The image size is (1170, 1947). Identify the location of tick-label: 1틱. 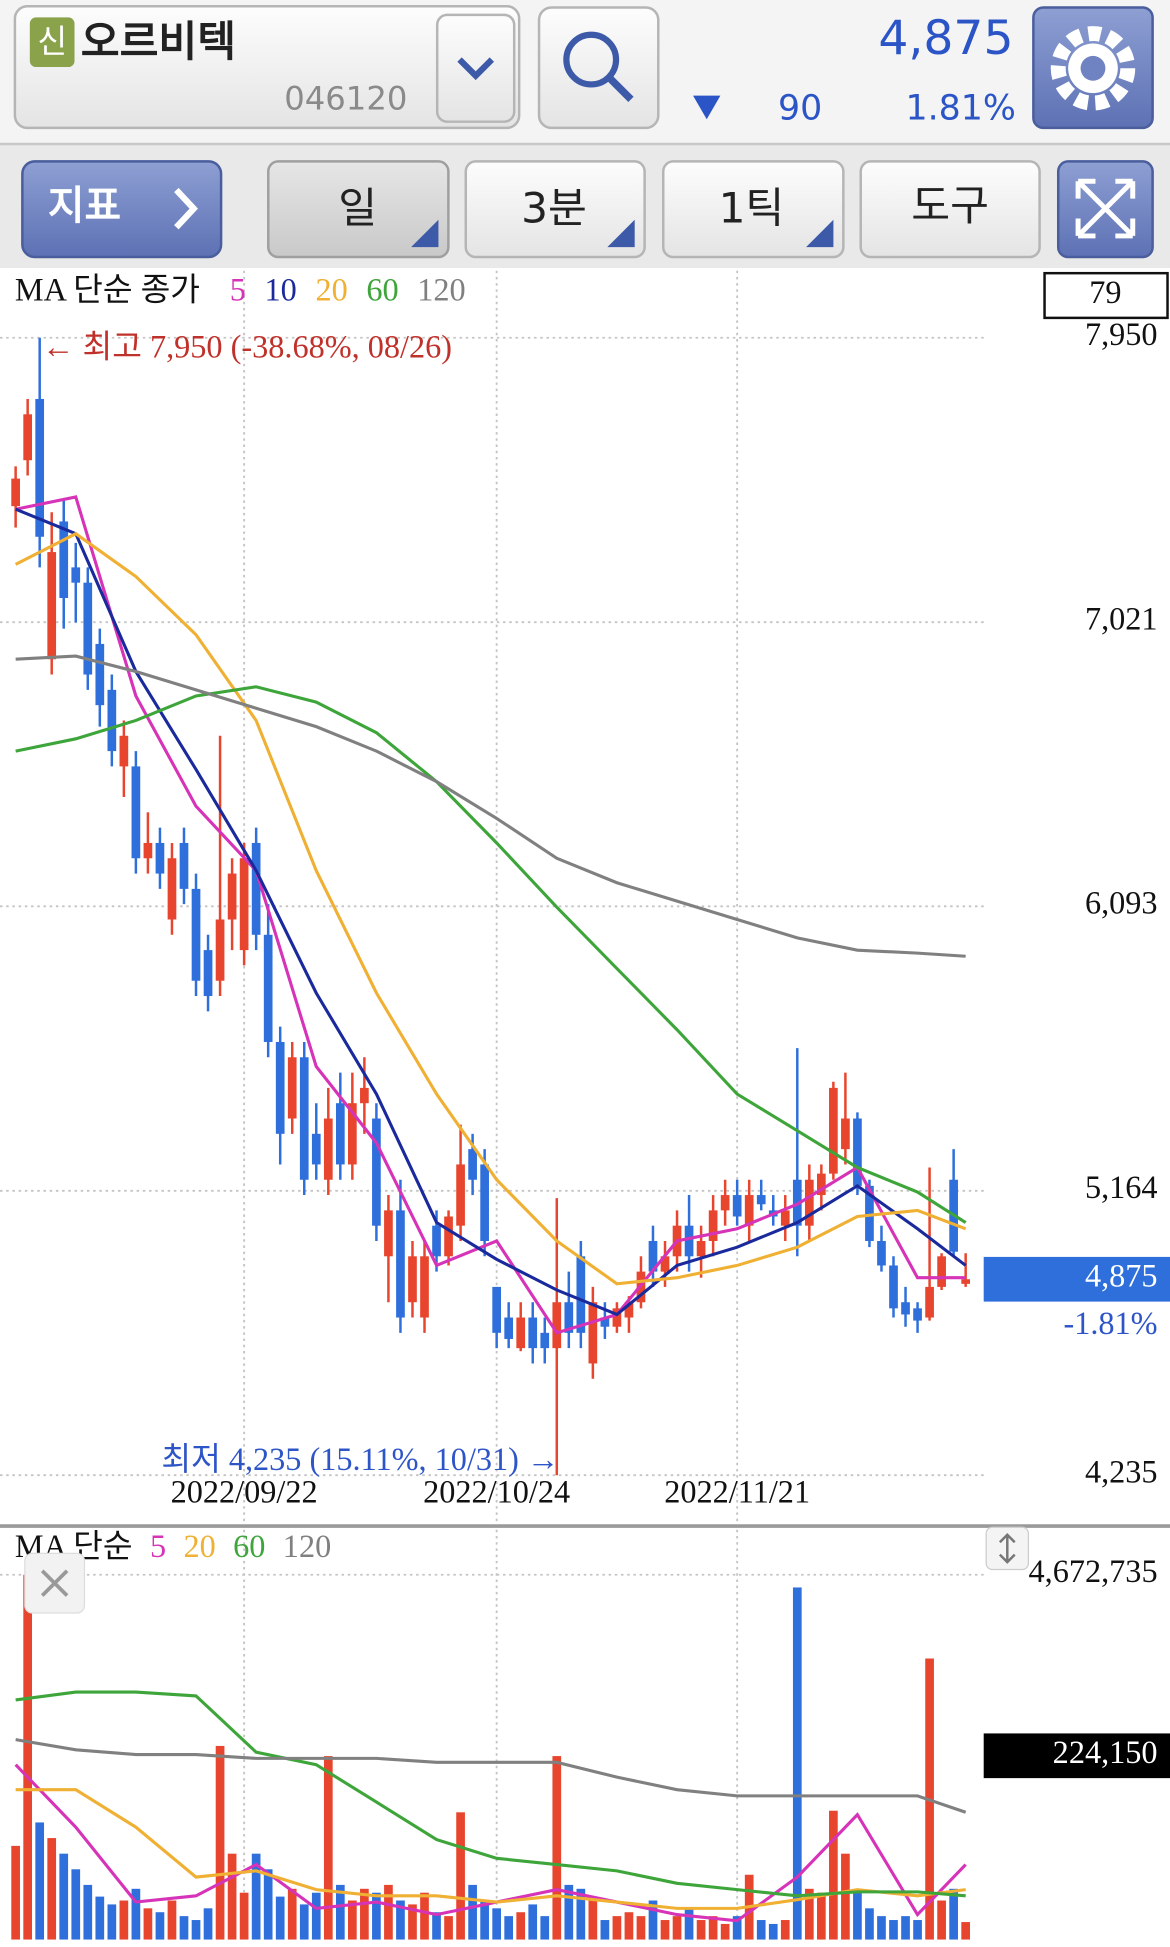
(752, 208).